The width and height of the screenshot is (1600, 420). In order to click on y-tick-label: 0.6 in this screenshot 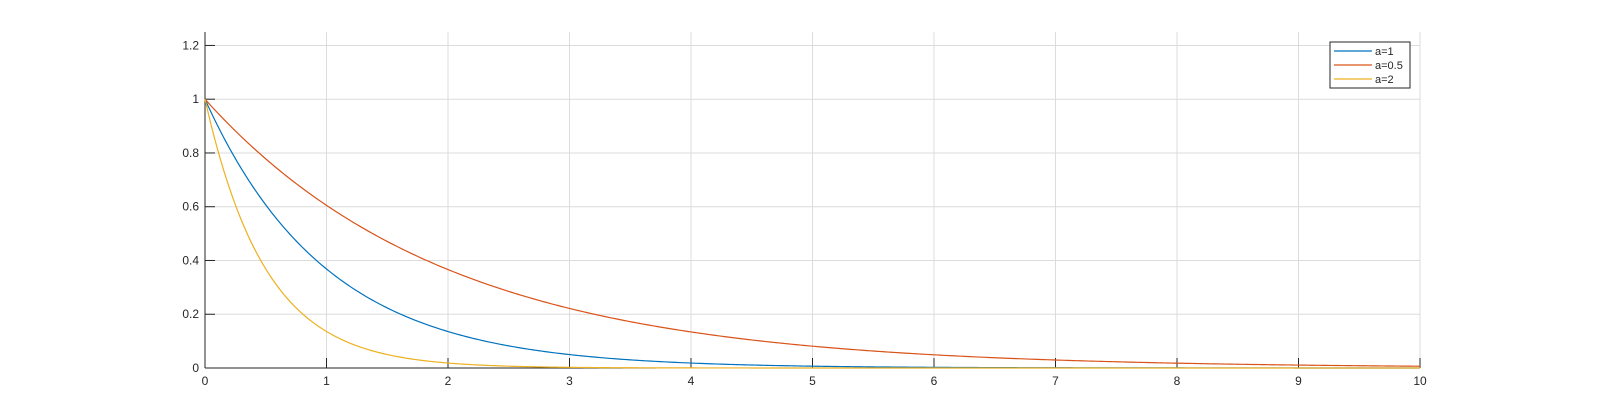, I will do `click(190, 207)`.